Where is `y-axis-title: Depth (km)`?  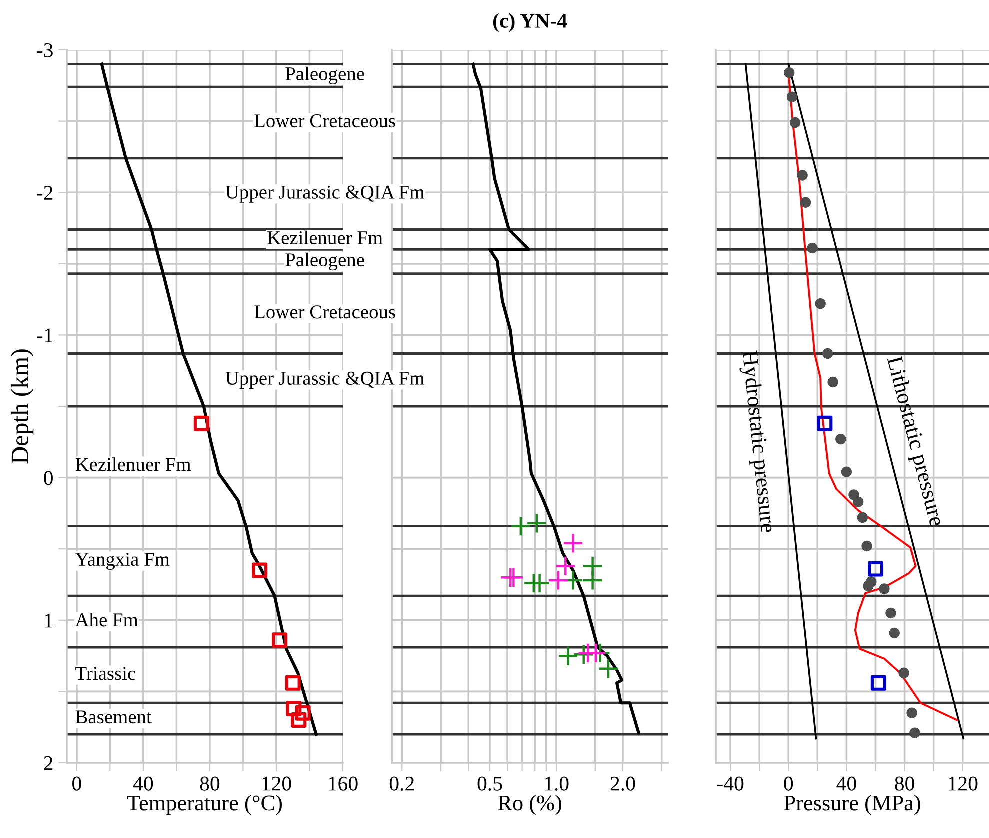
y-axis-title: Depth (km) is located at coordinates (22, 407).